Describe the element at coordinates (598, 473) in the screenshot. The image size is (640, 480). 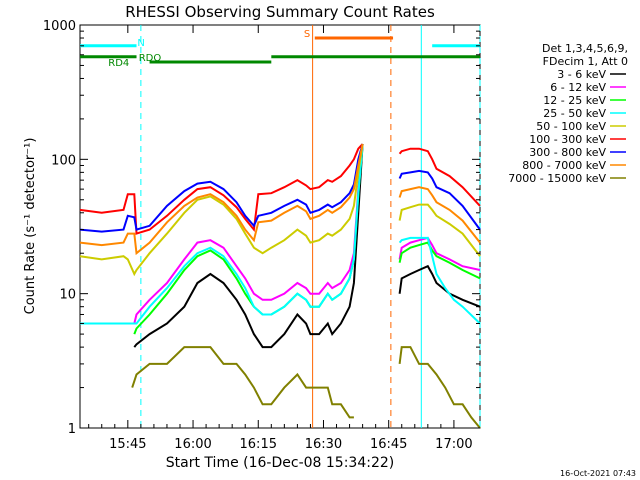
I see `footer-timestamp: 16-Oct-2021 07:43` at that location.